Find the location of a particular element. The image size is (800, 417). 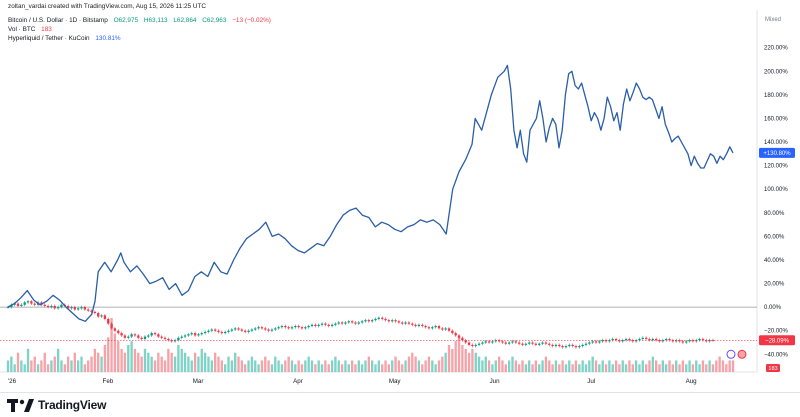

ohlc-open: O62,975 is located at coordinates (126, 20).